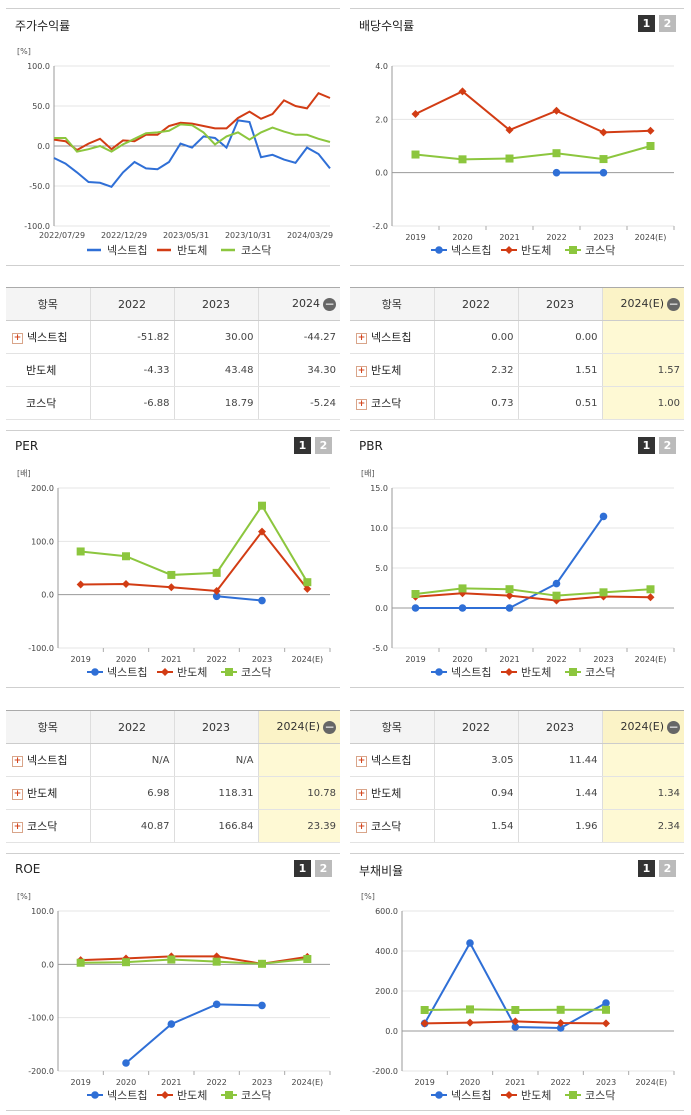 The image size is (691, 1115). Describe the element at coordinates (131, 760) in the screenshot. I see `cell: N/A` at that location.